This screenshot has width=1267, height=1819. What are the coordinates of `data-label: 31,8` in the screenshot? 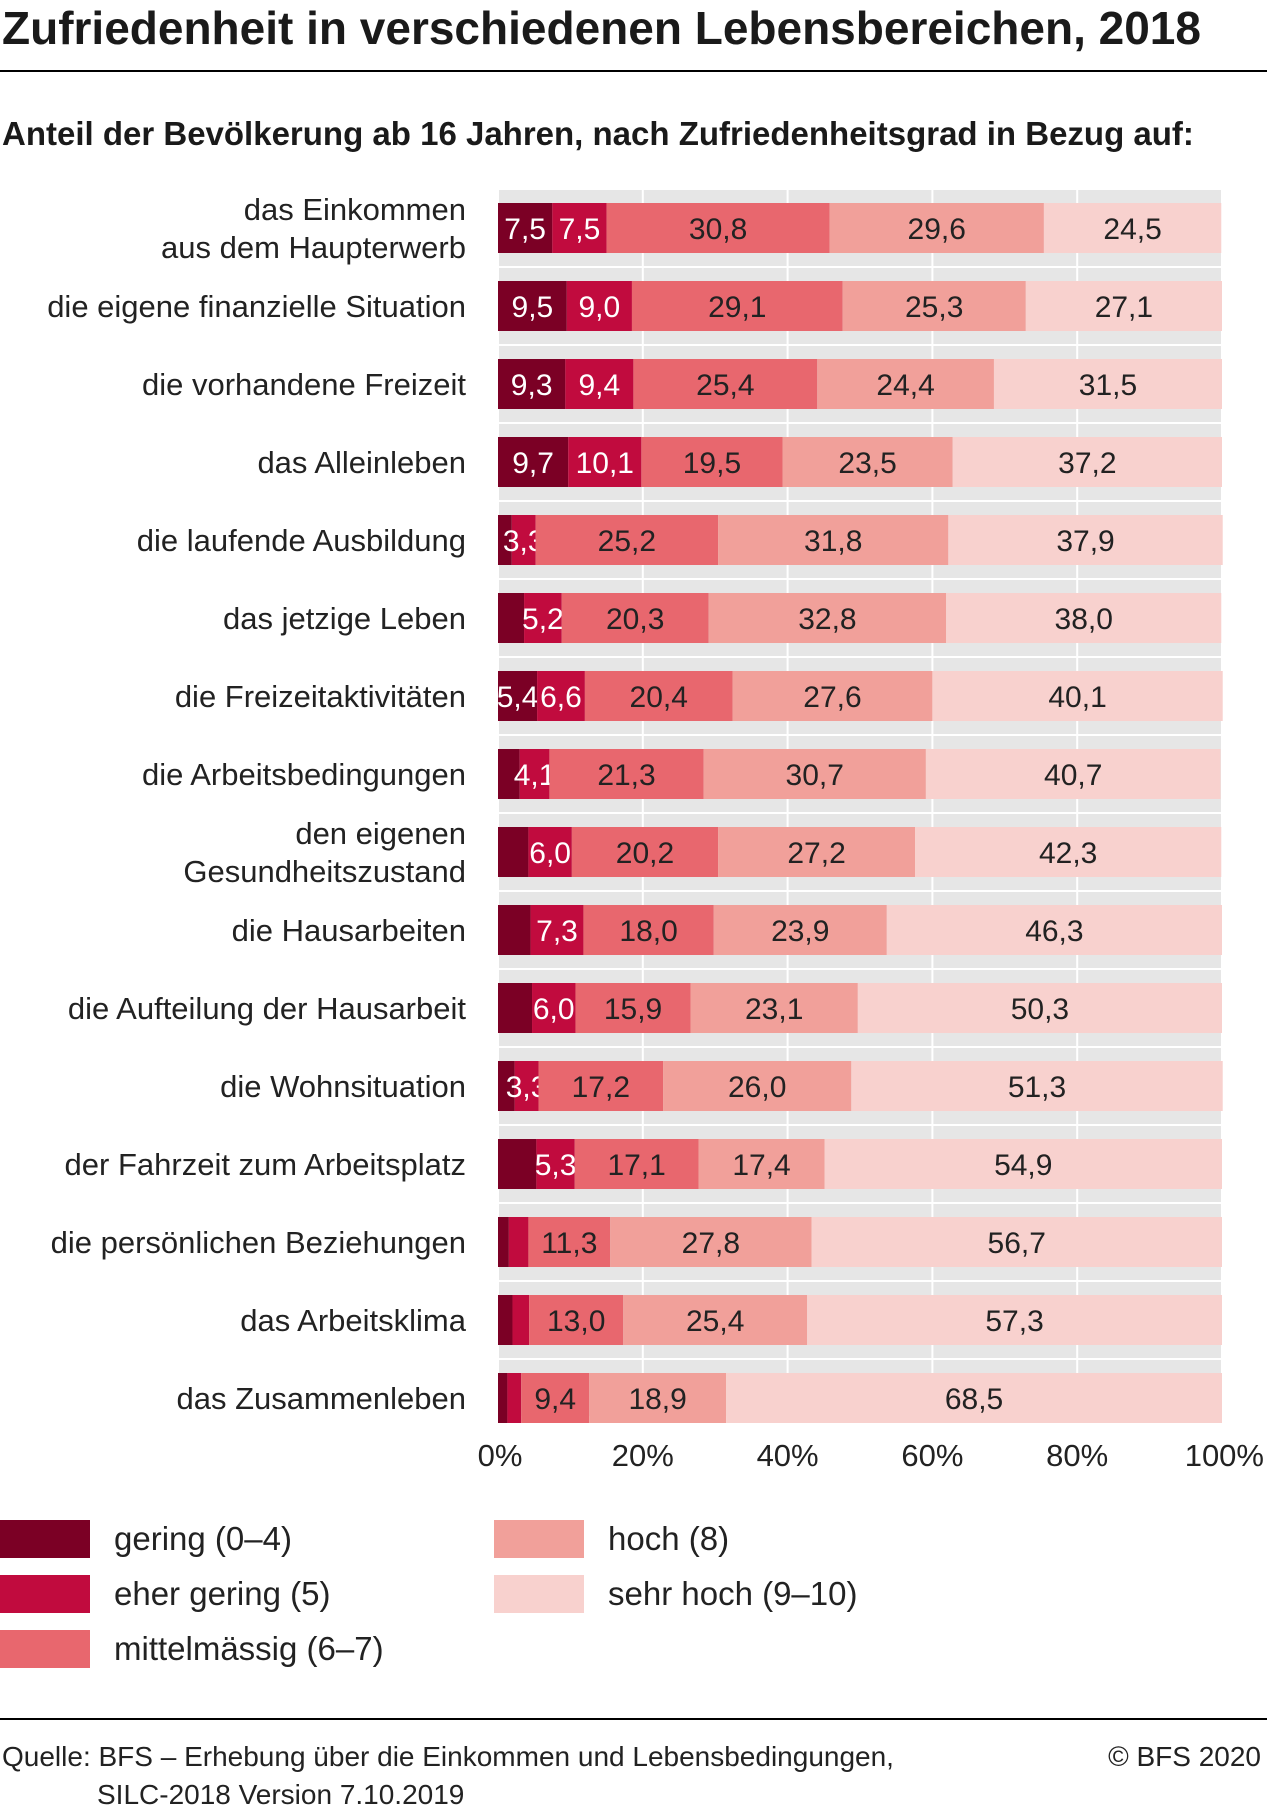 It's located at (833, 541).